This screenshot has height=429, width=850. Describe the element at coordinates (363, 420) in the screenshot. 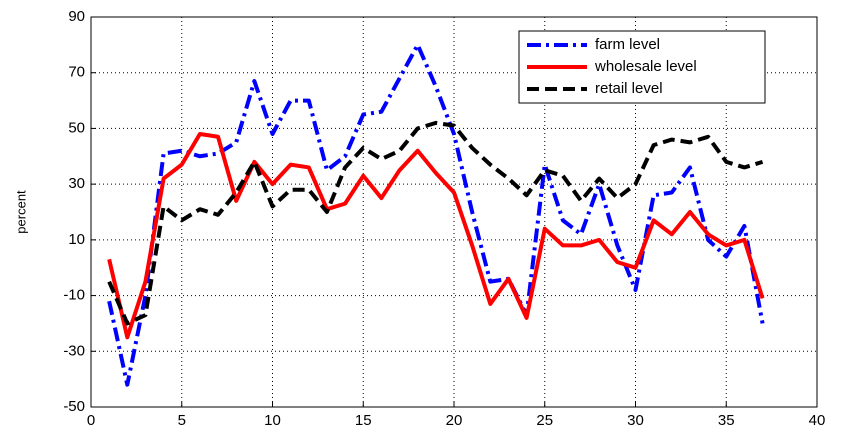

I see `x-tick-label: 15` at that location.